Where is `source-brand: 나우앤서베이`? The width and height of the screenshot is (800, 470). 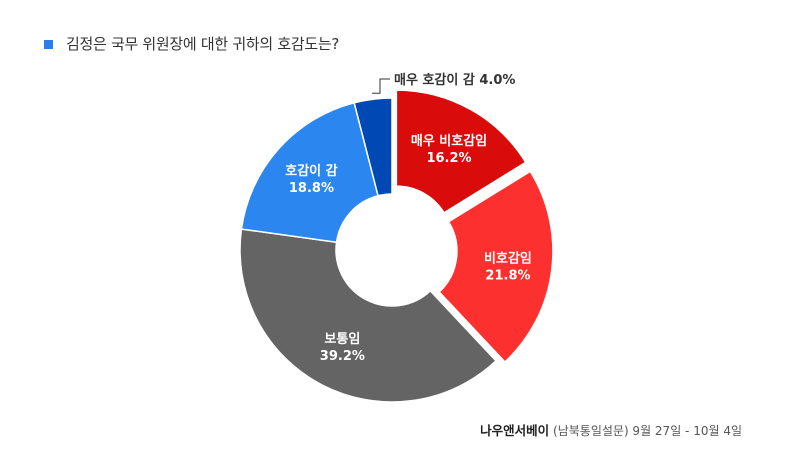
source-brand: 나우앤서베이 is located at coordinates (515, 430).